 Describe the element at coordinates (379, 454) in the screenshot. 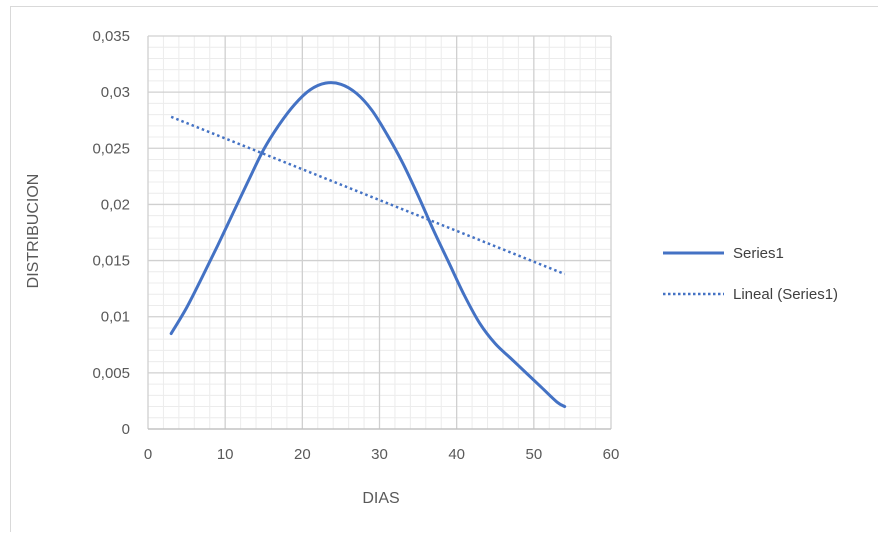

I see `x-tick-label: 30` at that location.